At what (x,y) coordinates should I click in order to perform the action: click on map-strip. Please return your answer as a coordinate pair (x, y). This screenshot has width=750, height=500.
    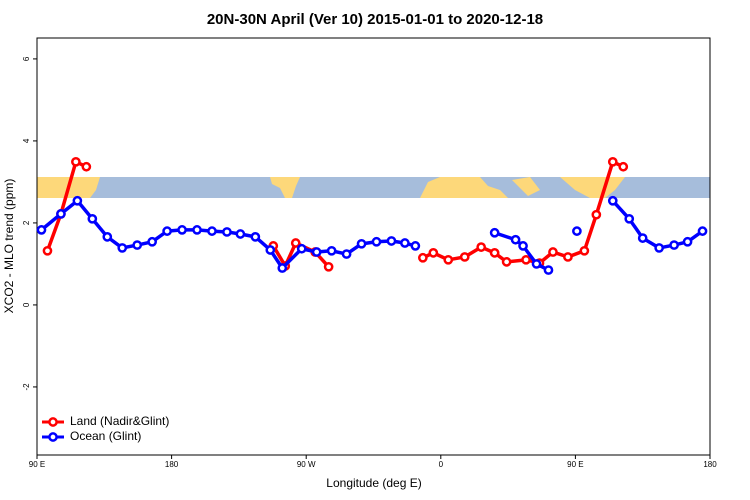
    Looking at the image, I should click on (373, 187).